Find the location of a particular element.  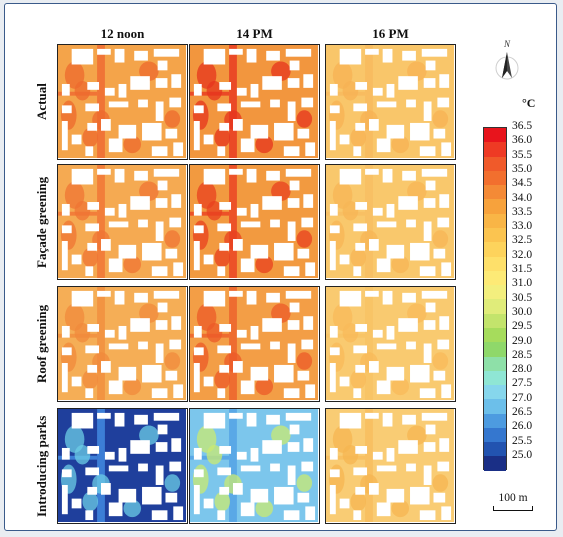

legend-label: 33.0 is located at coordinates (522, 226).